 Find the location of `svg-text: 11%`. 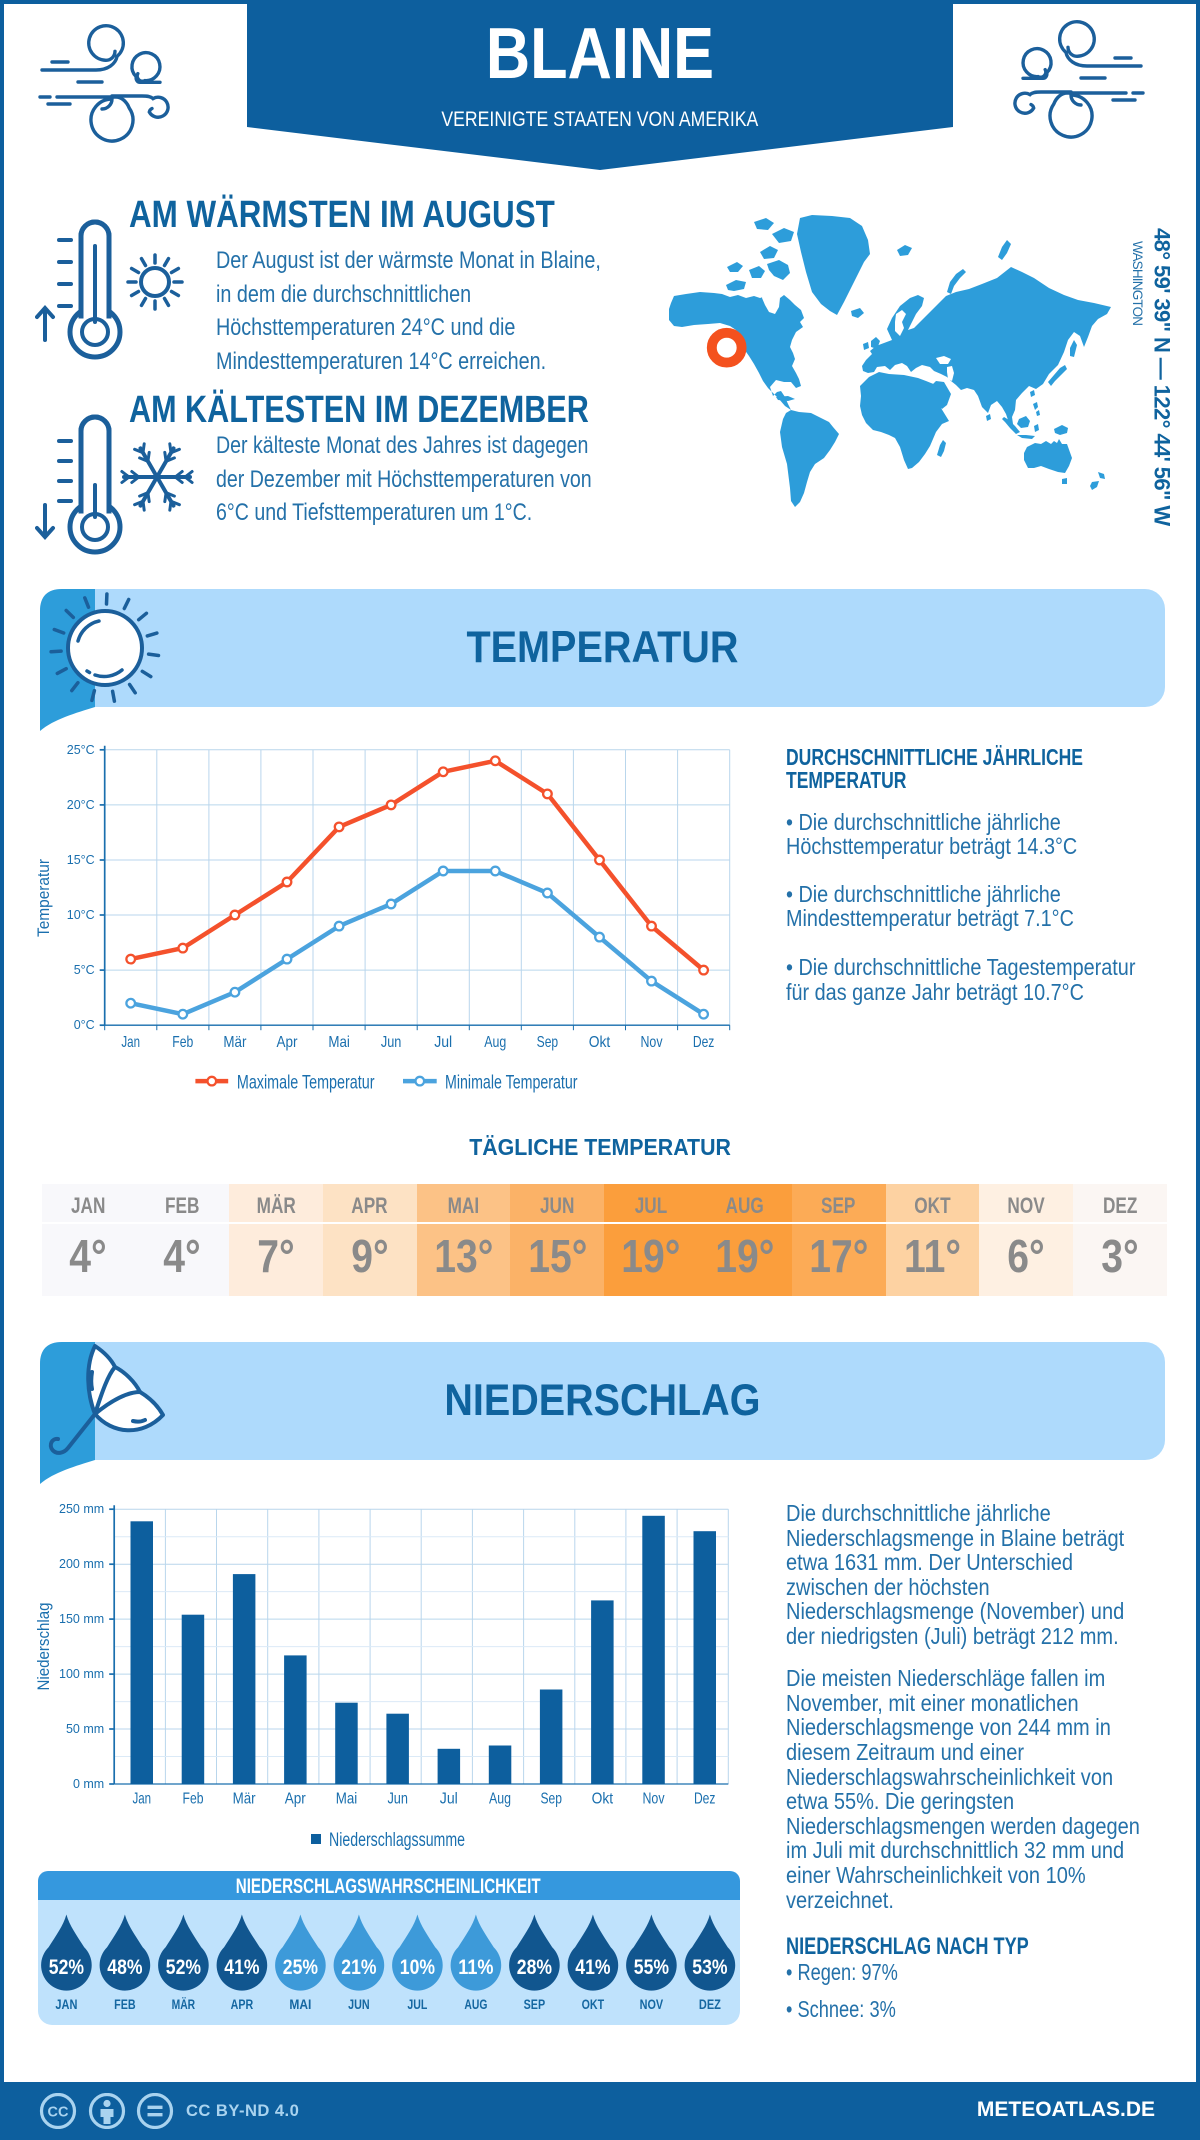

svg-text: 11% is located at coordinates (475, 1967).